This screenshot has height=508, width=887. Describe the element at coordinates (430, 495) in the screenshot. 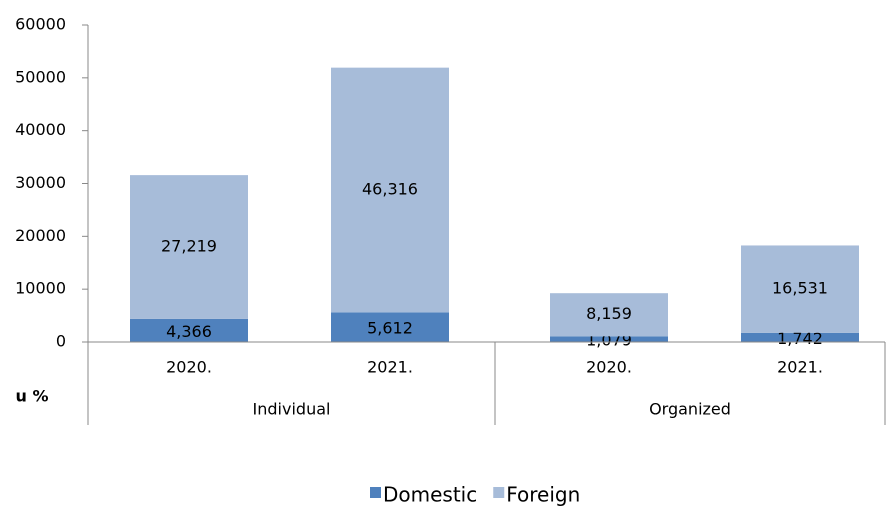

I see `legend-label: Domestic` at that location.